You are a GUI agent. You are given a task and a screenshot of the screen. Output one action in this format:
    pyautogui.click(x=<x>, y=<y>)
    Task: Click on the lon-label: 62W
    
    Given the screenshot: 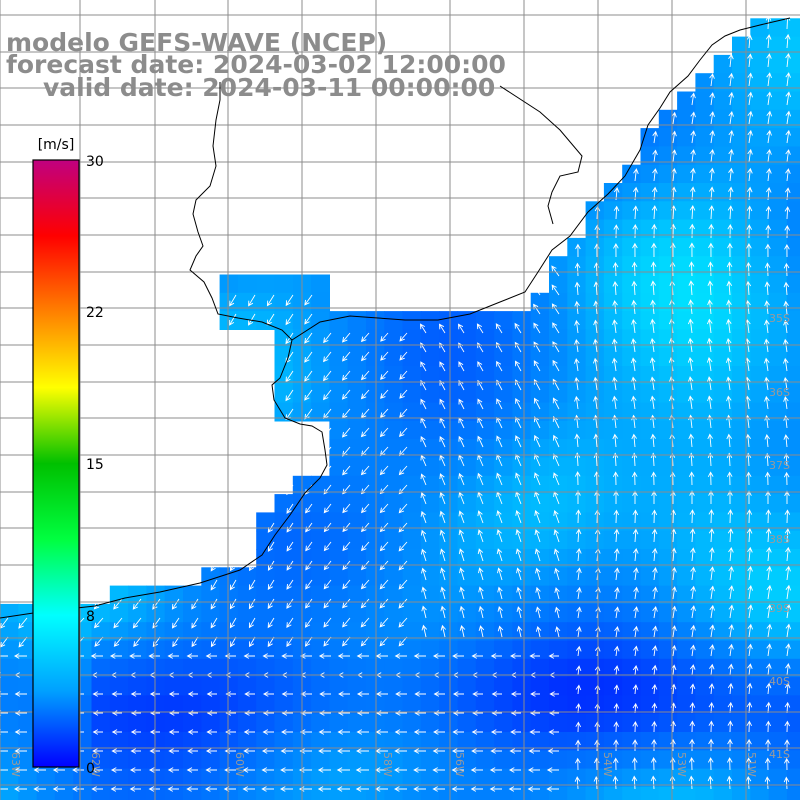 What is the action you would take?
    pyautogui.click(x=95, y=764)
    